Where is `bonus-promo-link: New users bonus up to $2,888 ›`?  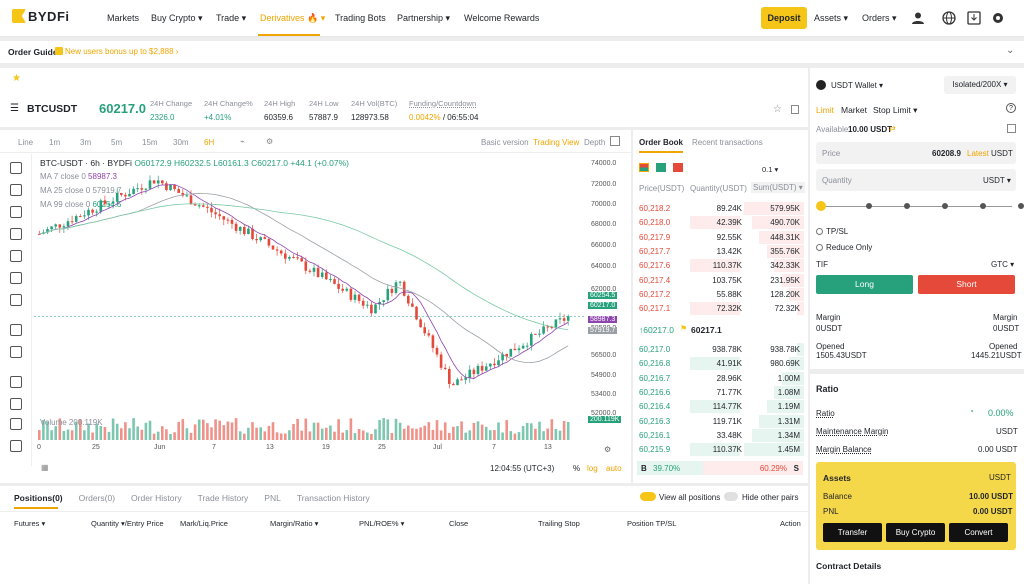
bonus-promo-link: New users bonus up to $2,888 › is located at coordinates (122, 51).